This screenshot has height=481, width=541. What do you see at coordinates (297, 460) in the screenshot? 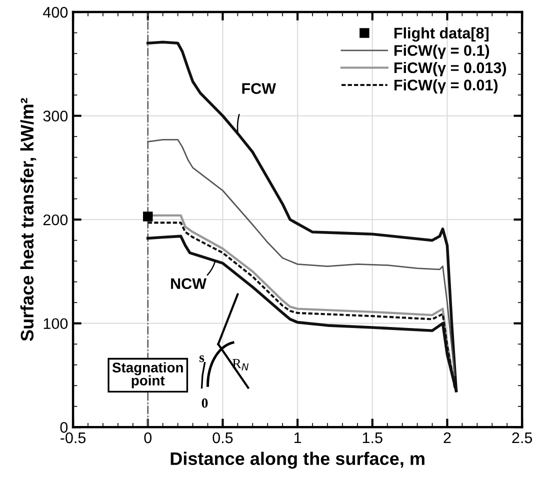
I see `x-axis-title: Distance along the surface, m` at bounding box center [297, 460].